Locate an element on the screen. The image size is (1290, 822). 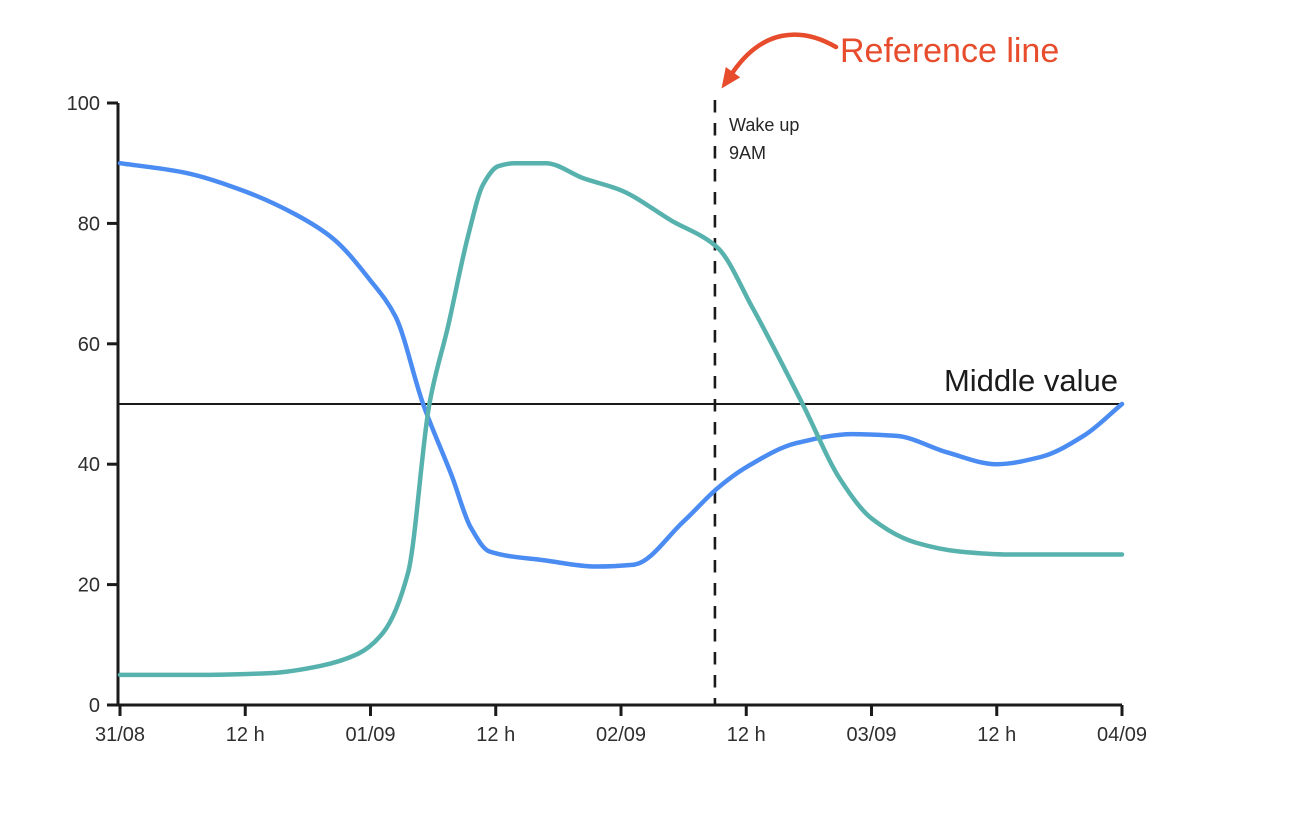
x-tick-label: 31/08 is located at coordinates (120, 735).